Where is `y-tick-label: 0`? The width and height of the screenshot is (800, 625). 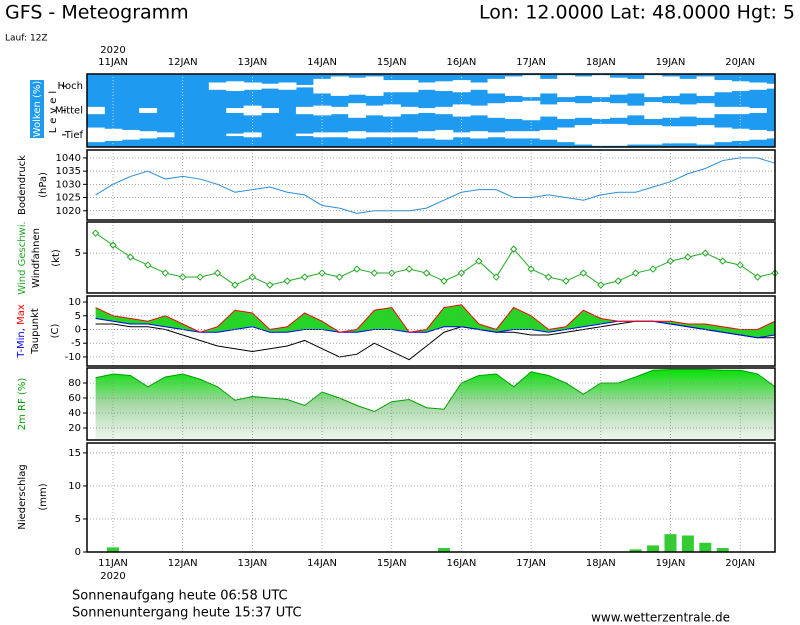
y-tick-label: 0 is located at coordinates (78, 552).